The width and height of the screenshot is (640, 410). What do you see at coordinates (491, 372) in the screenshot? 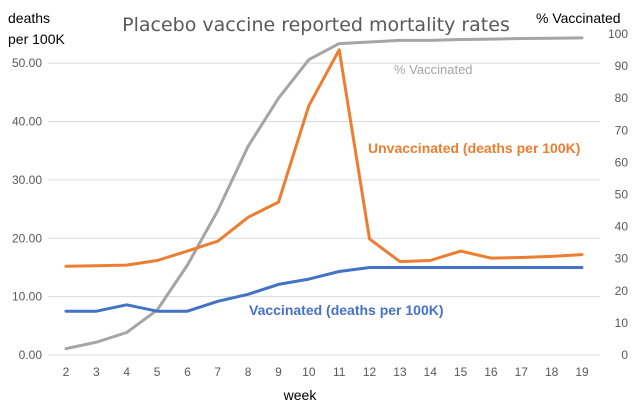
I see `x-tick-label: 16` at bounding box center [491, 372].